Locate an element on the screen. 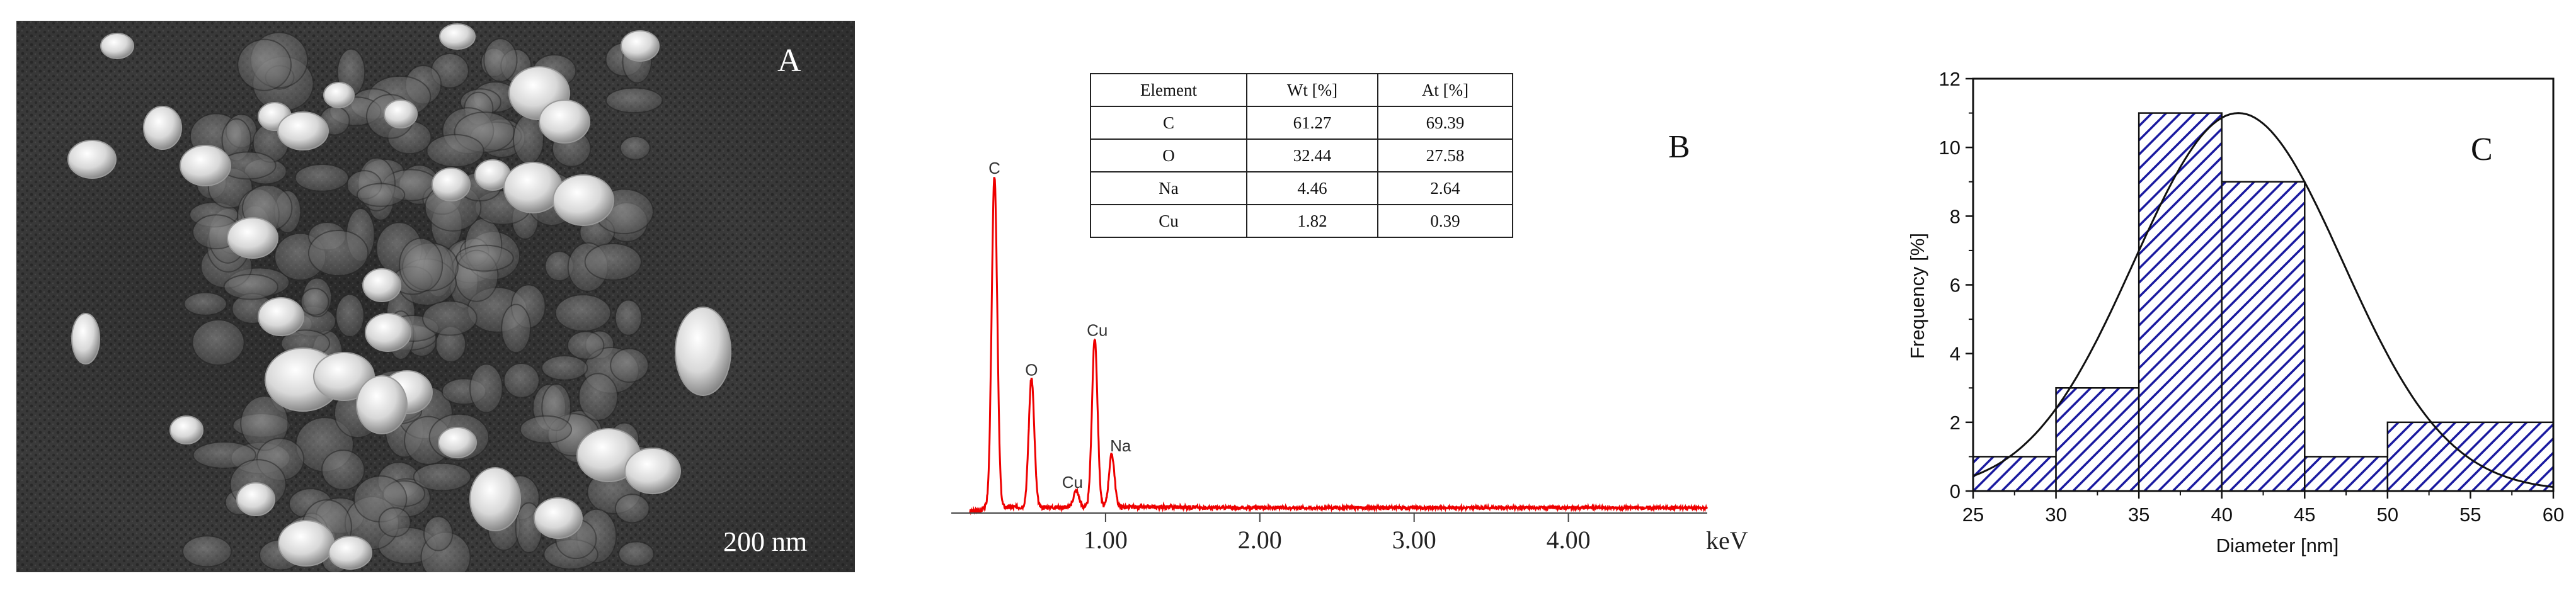 This screenshot has height=593, width=2576. panel-c-label: C is located at coordinates (2482, 149).